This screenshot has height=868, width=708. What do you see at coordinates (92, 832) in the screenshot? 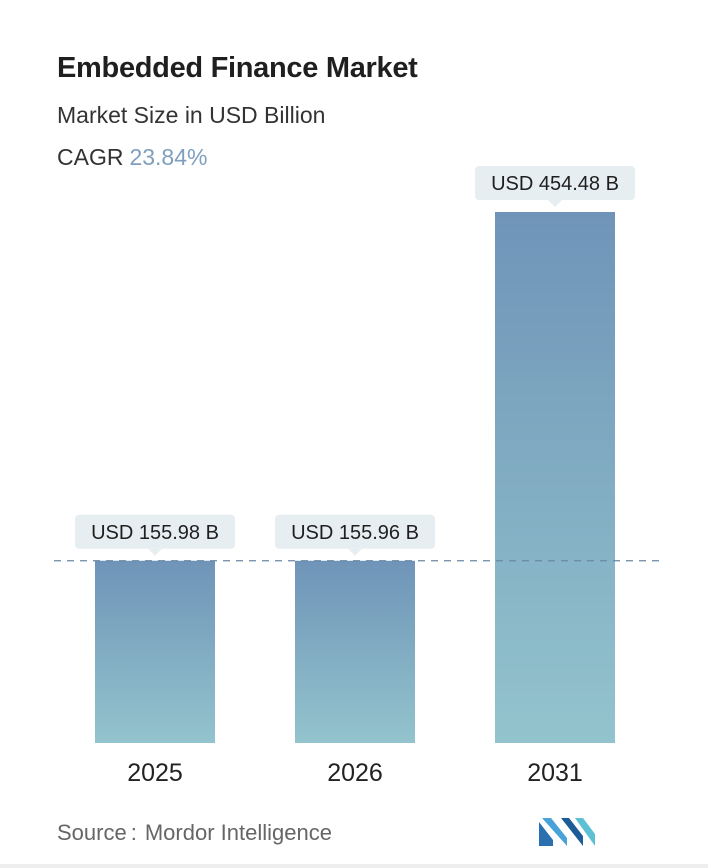
I see `source-label: Source` at bounding box center [92, 832].